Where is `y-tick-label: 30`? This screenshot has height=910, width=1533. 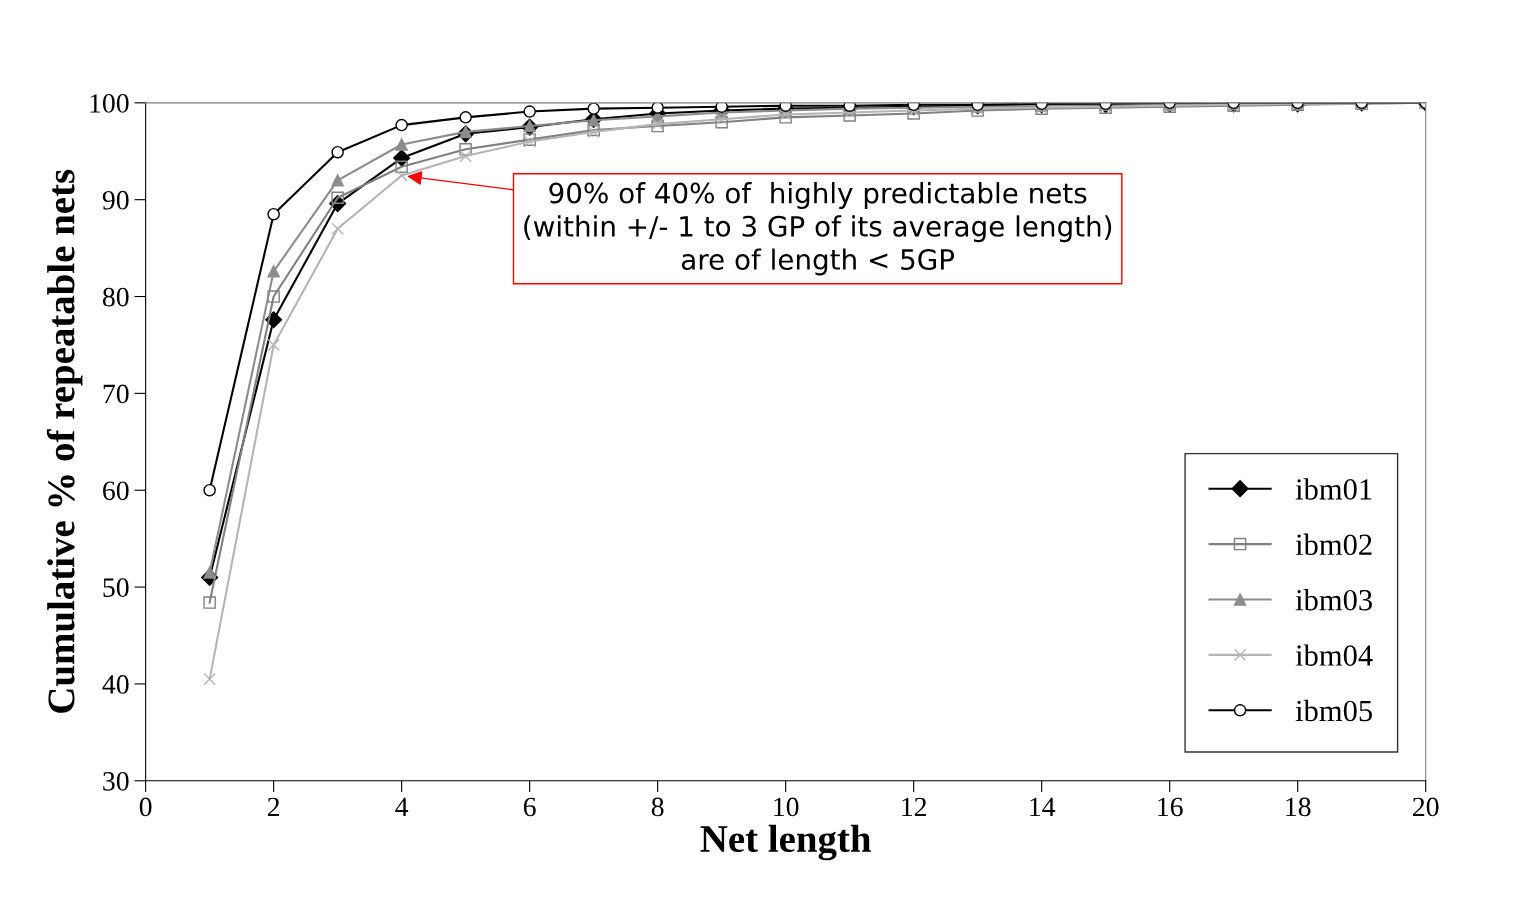
y-tick-label: 30 is located at coordinates (116, 781).